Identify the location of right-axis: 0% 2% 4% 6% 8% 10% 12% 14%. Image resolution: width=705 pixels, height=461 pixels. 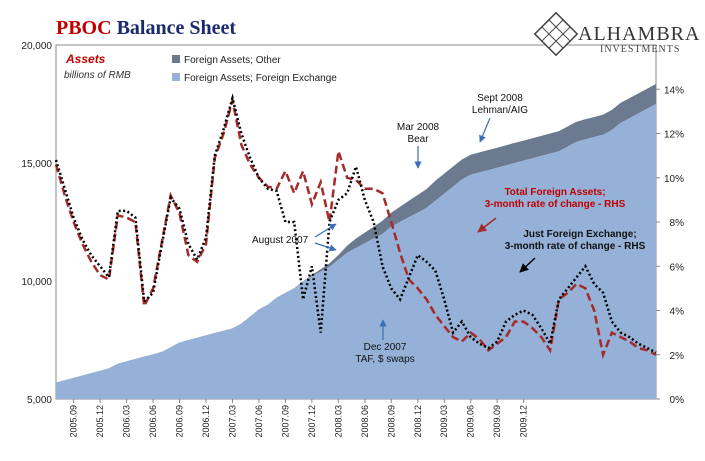
(670, 245).